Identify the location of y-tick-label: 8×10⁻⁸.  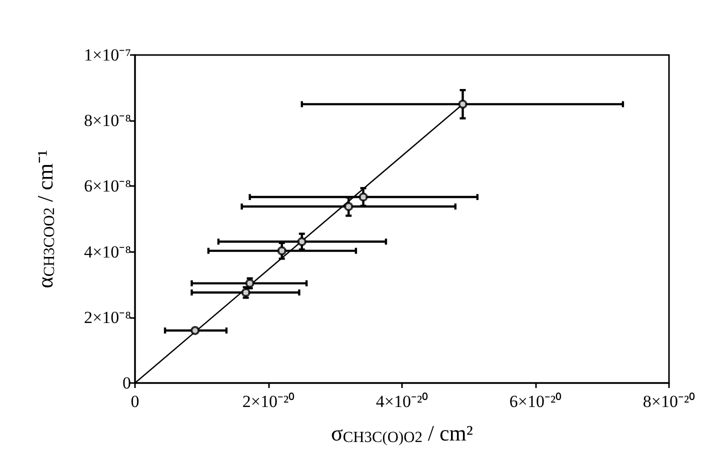
(108, 120).